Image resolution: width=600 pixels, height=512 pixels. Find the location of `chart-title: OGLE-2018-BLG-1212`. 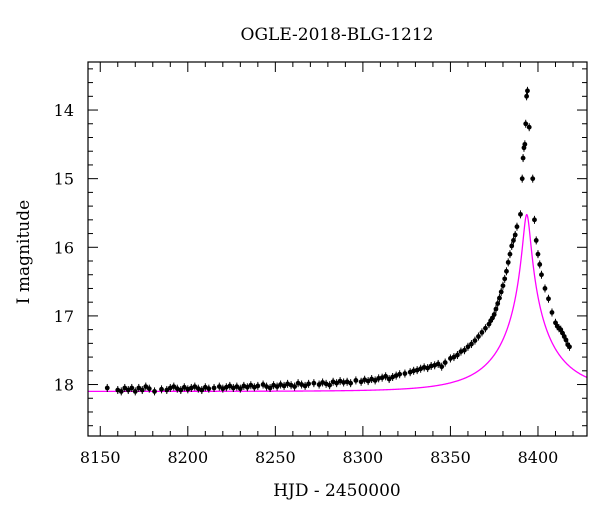

chart-title: OGLE-2018-BLG-1212 is located at coordinates (337, 35).